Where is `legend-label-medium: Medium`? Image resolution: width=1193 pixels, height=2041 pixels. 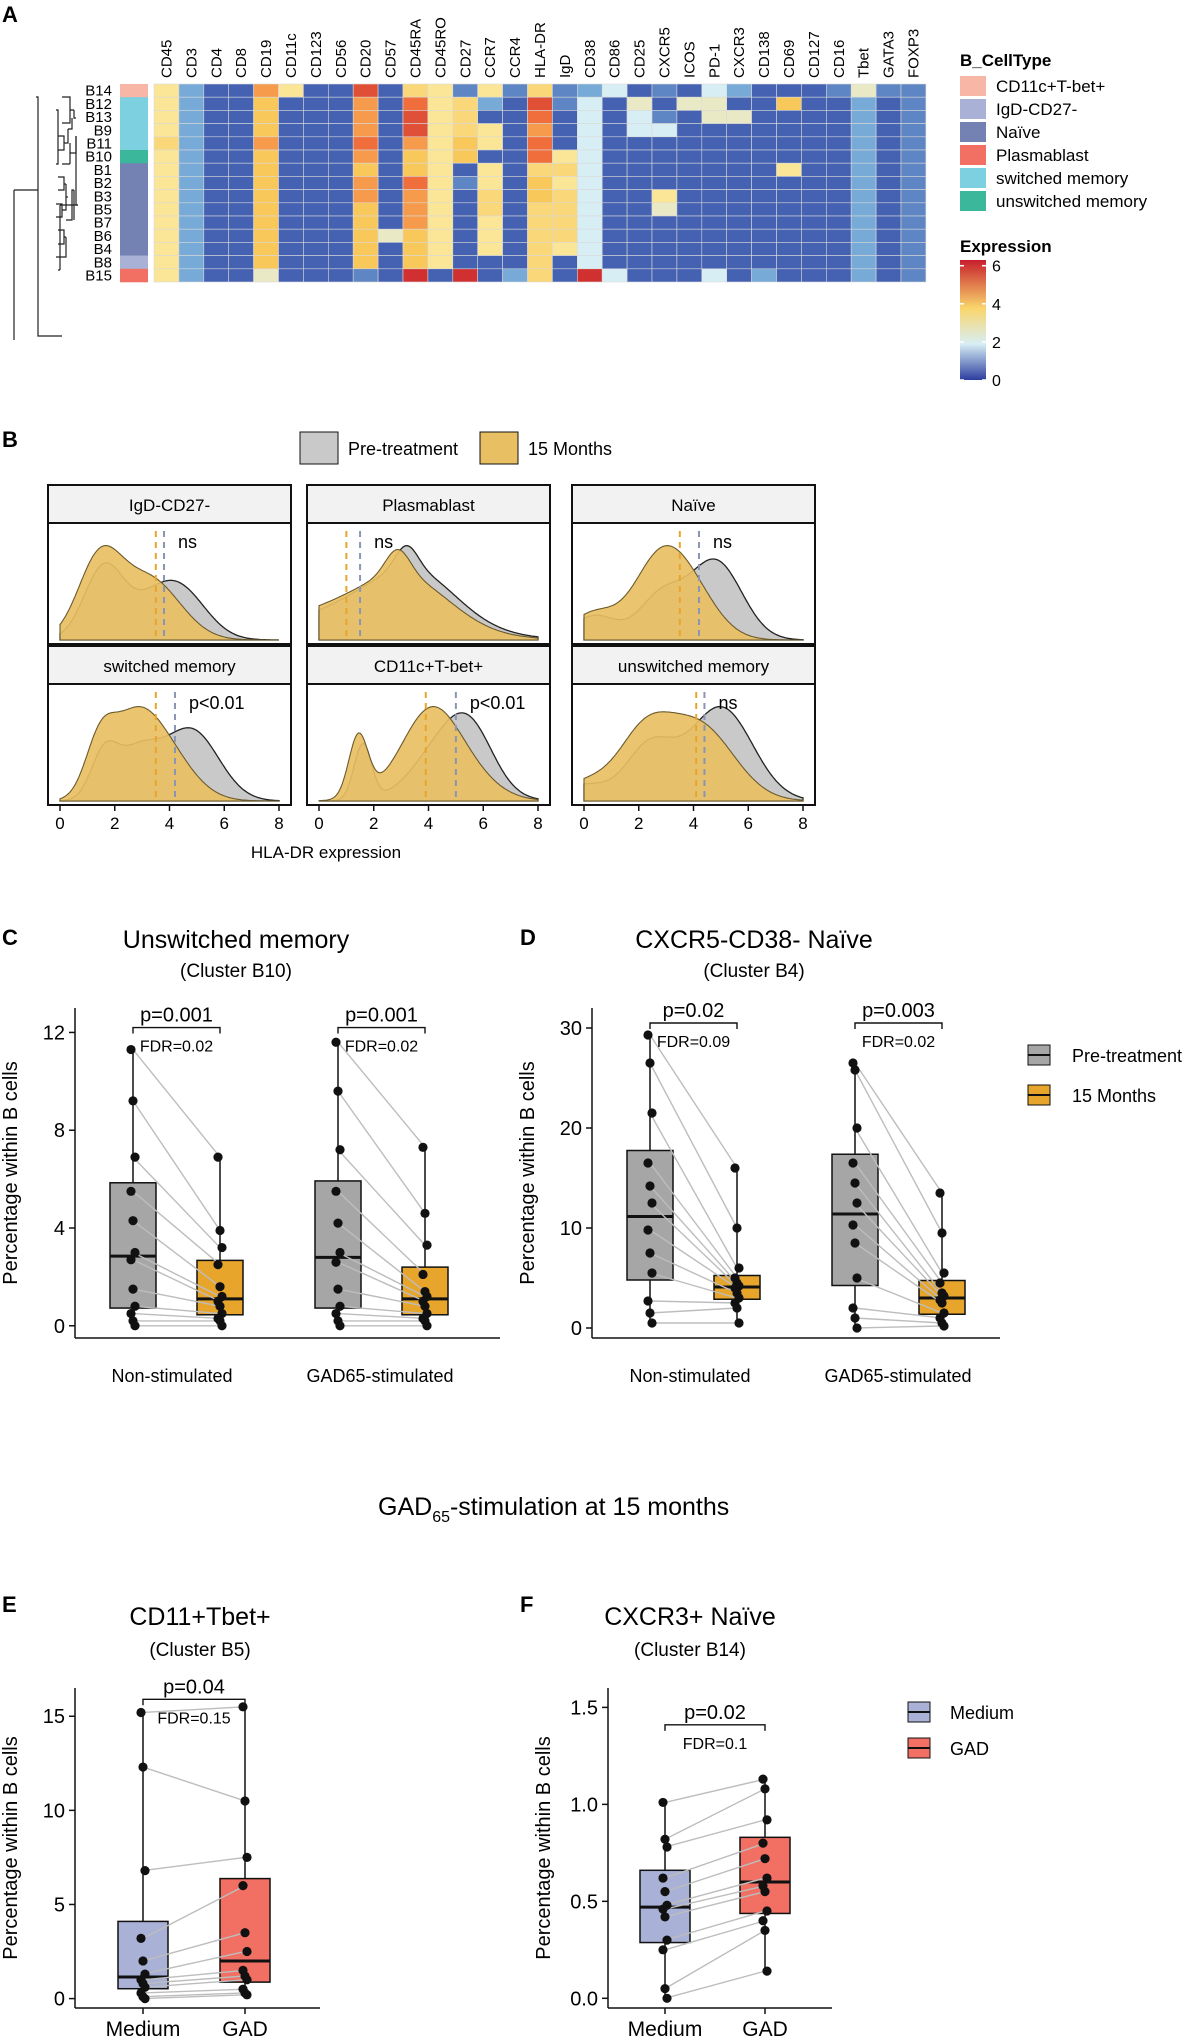
legend-label-medium: Medium is located at coordinates (982, 1713).